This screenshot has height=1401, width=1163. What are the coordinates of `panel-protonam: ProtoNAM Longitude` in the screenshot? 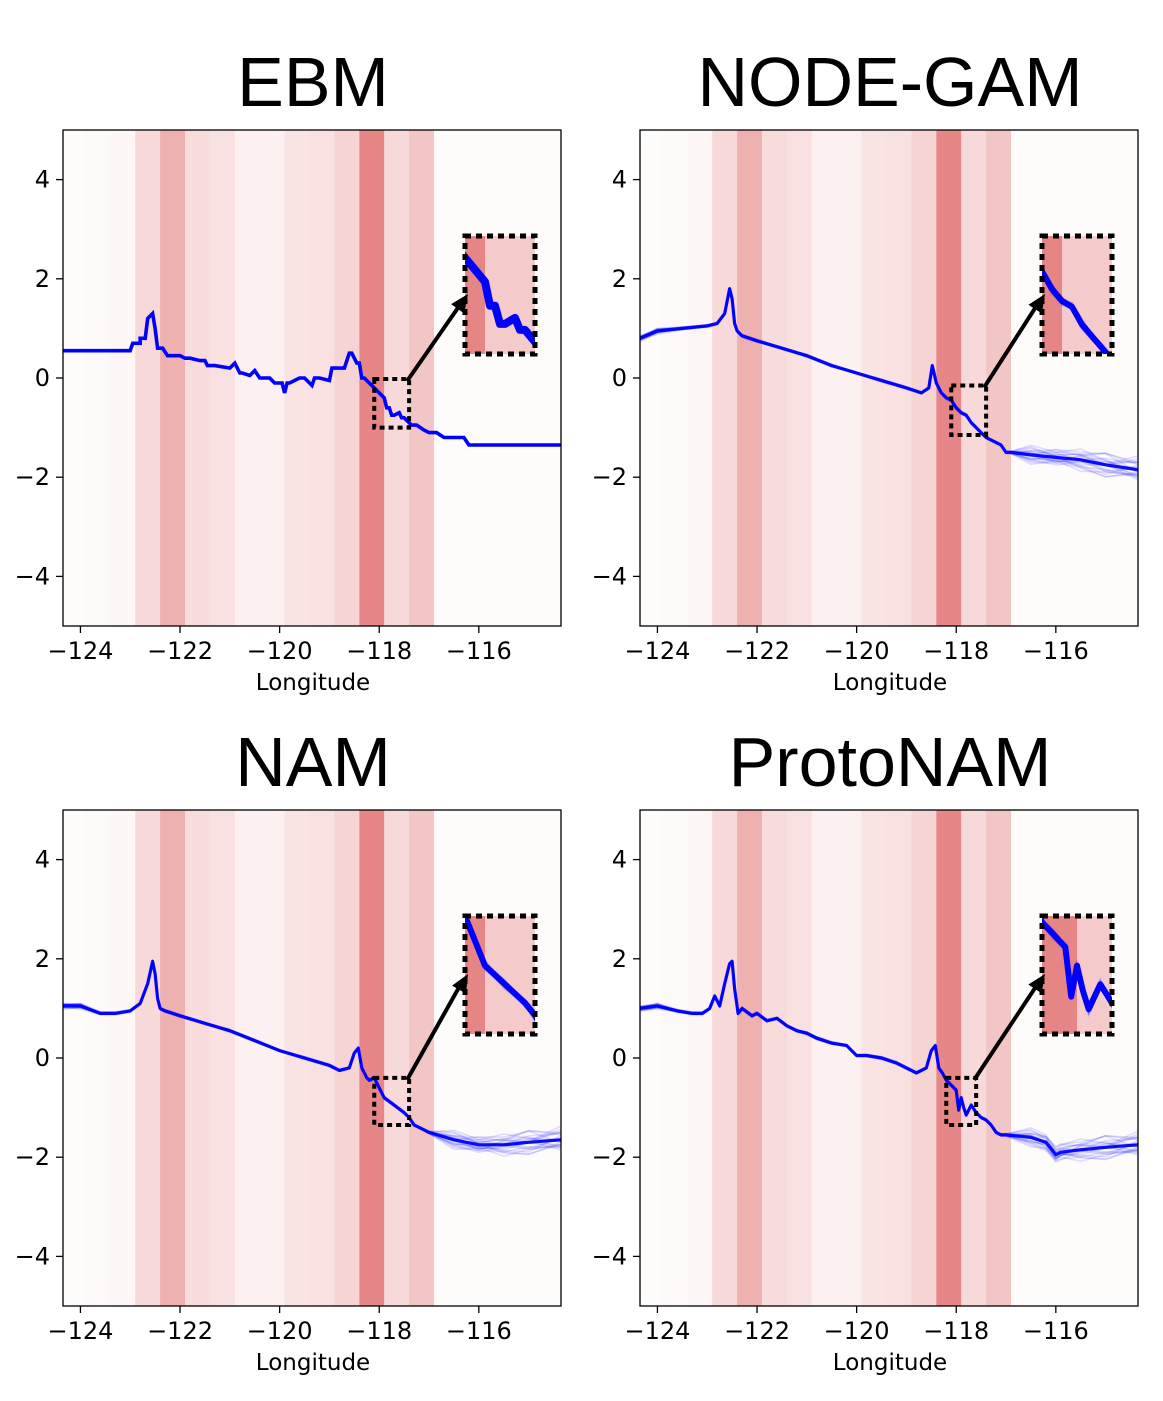 It's located at (890, 1049).